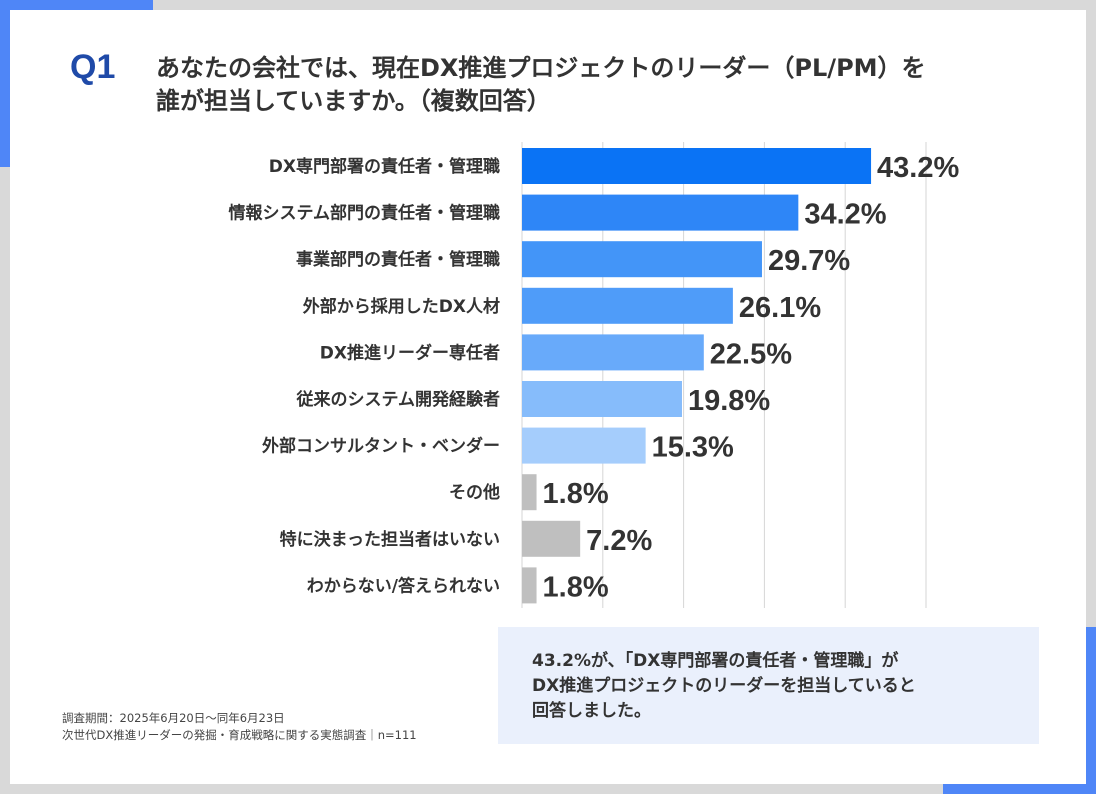  What do you see at coordinates (403, 585) in the screenshot?
I see `category-label: わからない/答えられない` at bounding box center [403, 585].